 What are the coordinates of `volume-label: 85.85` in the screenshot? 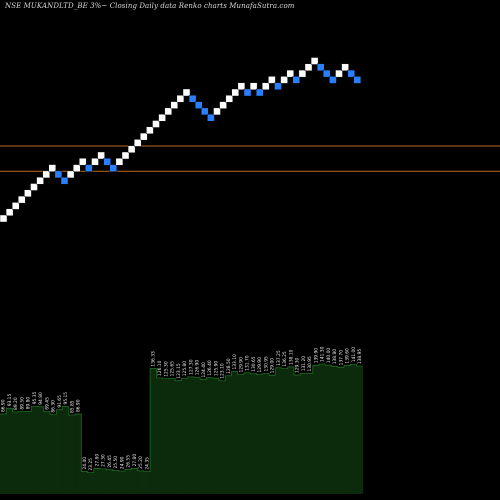 It's located at (72, 406).